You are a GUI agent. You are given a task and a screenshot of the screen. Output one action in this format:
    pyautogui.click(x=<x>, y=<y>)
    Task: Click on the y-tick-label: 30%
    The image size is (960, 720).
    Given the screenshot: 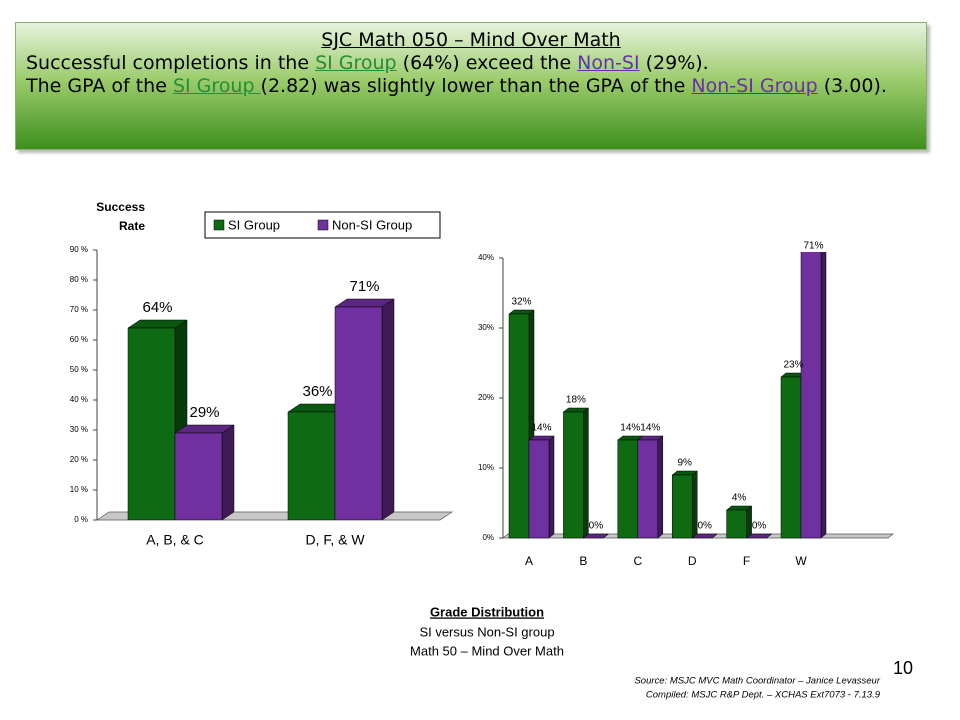 What is the action you would take?
    pyautogui.click(x=486, y=327)
    